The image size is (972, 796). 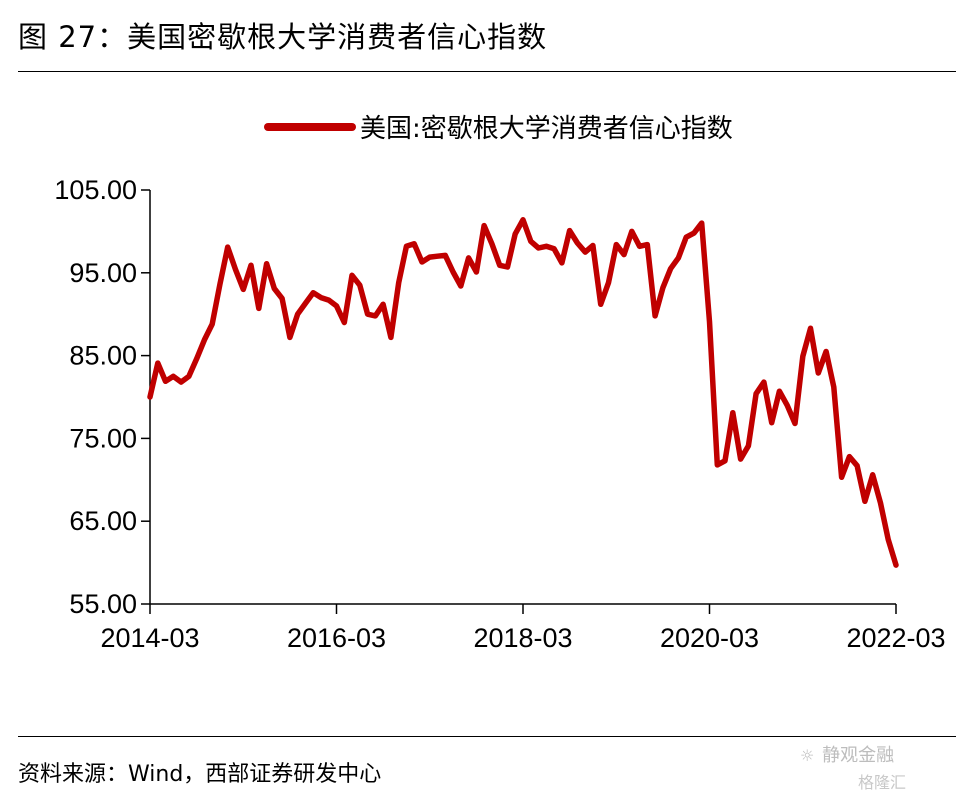 I want to click on y-tick-label: 75.00, so click(x=103, y=438).